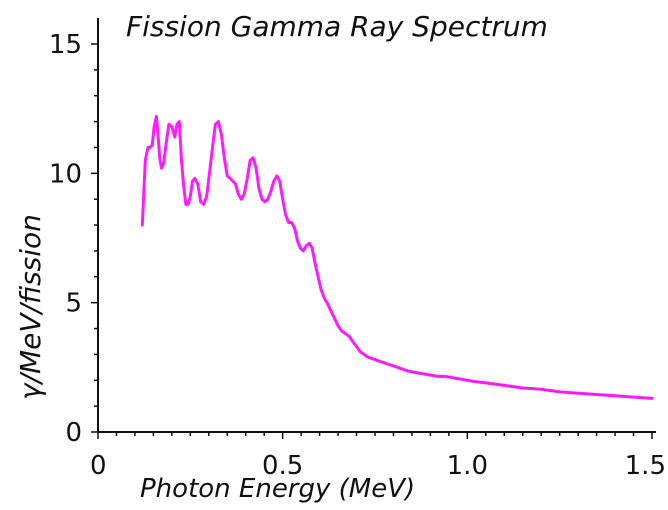 This screenshot has width=668, height=510. I want to click on x-tick-label: 0, so click(98, 466).